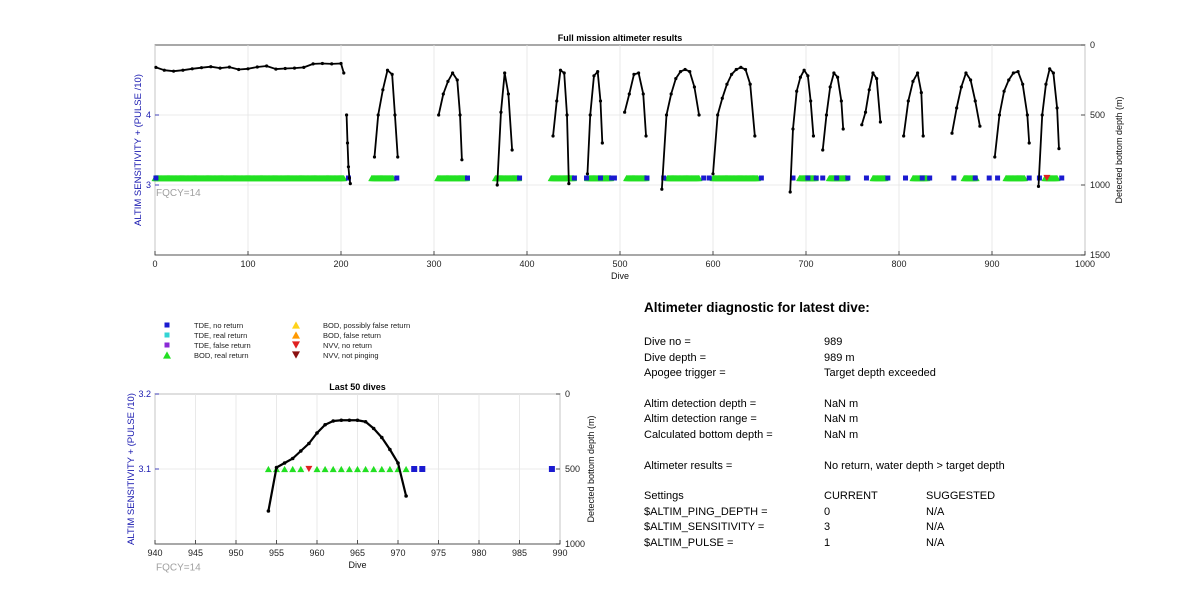 This screenshot has height=611, width=1200. What do you see at coordinates (220, 335) in the screenshot?
I see `legend-label: TDE, real return` at bounding box center [220, 335].